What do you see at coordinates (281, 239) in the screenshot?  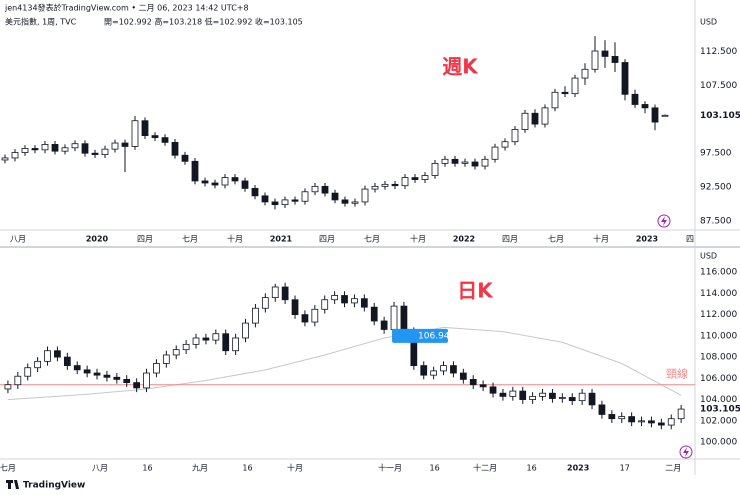 I see `x-tick-label: 2021` at bounding box center [281, 239].